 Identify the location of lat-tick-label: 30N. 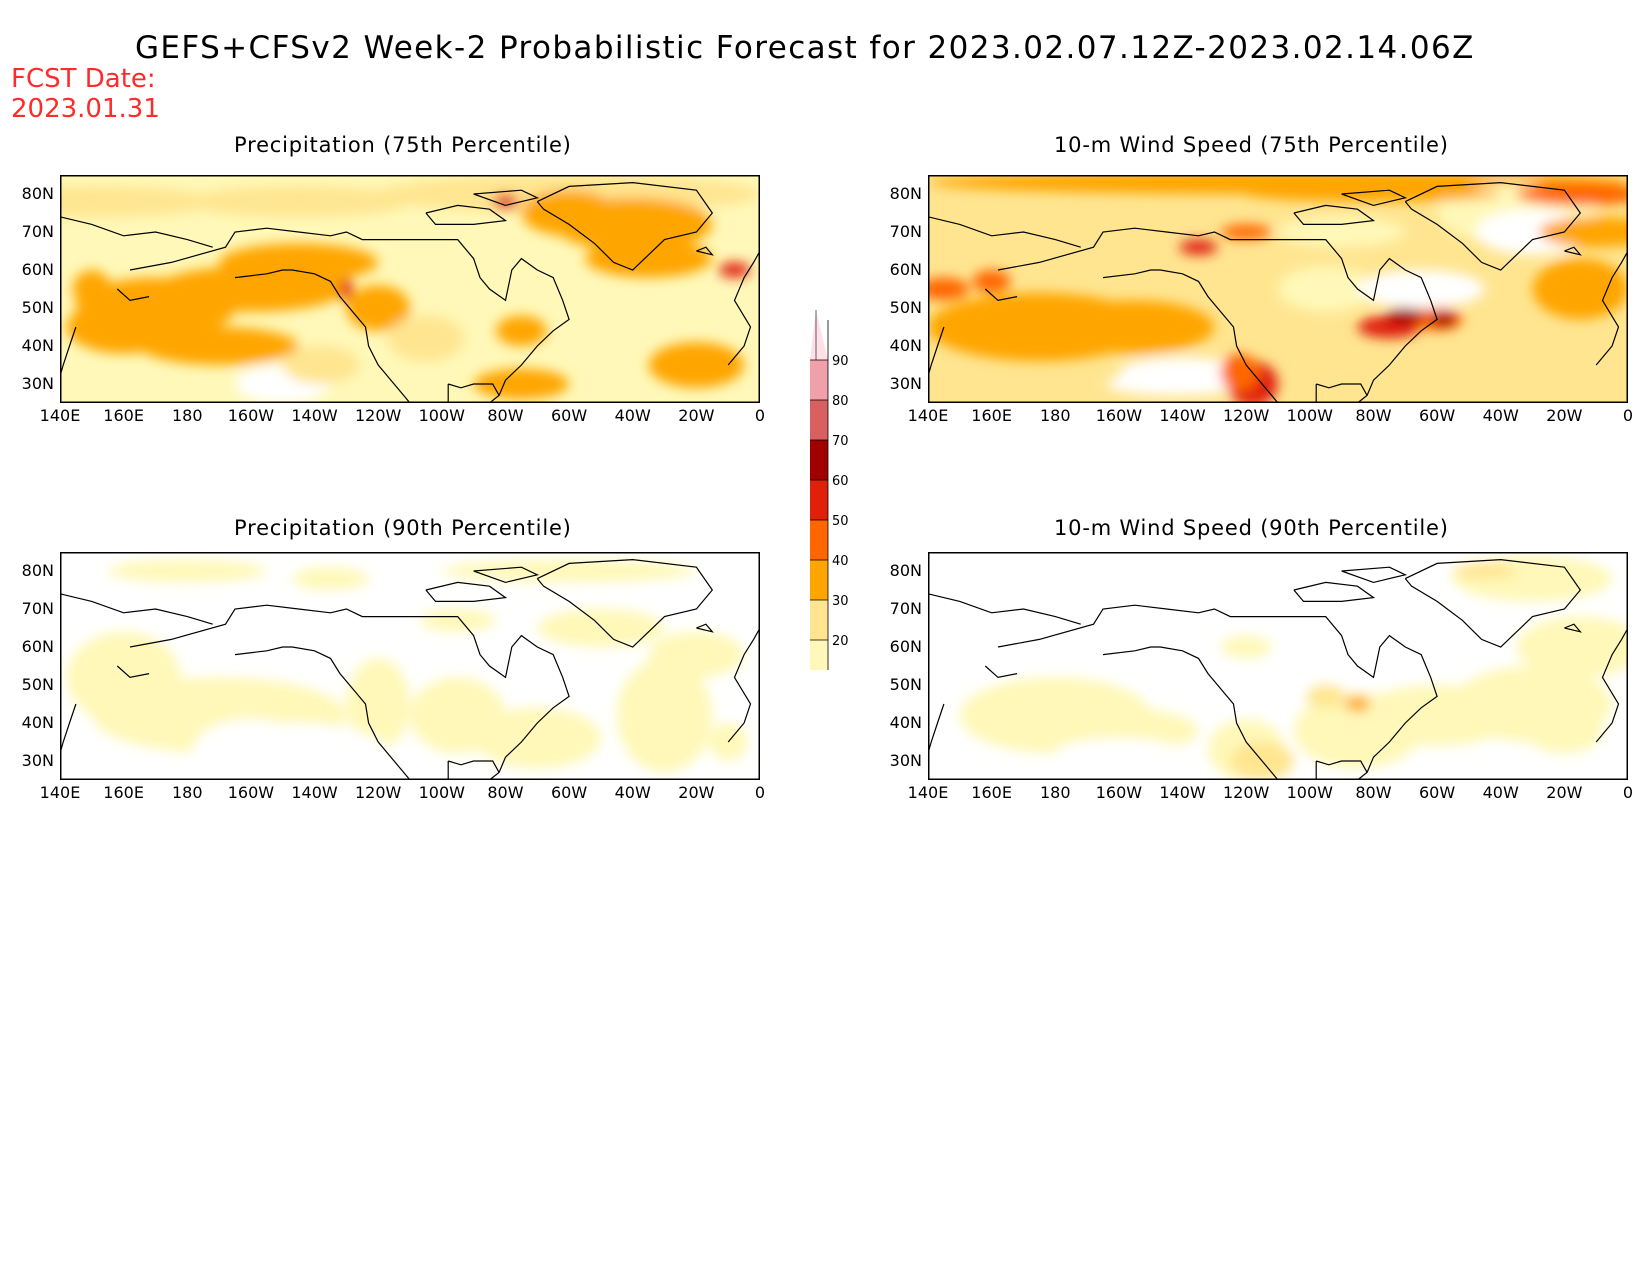
(37, 383).